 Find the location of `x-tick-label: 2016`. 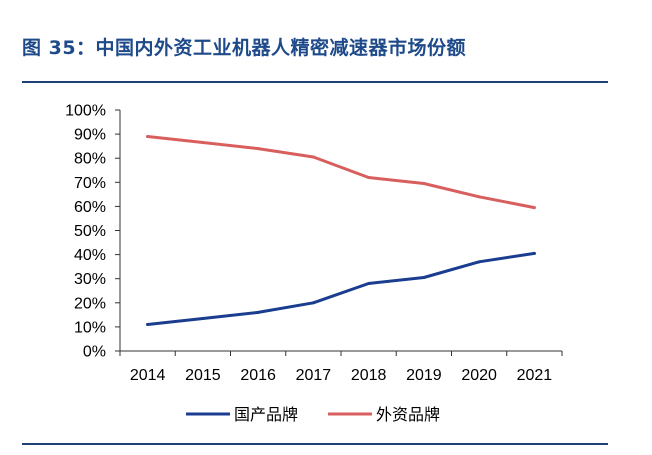

x-tick-label: 2016 is located at coordinates (258, 375).